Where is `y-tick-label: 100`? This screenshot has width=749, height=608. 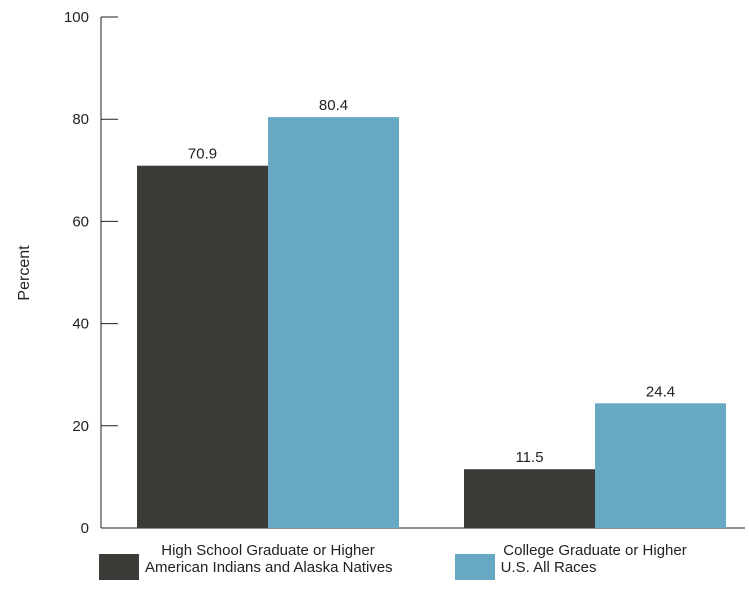
y-tick-label: 100 is located at coordinates (76, 17).